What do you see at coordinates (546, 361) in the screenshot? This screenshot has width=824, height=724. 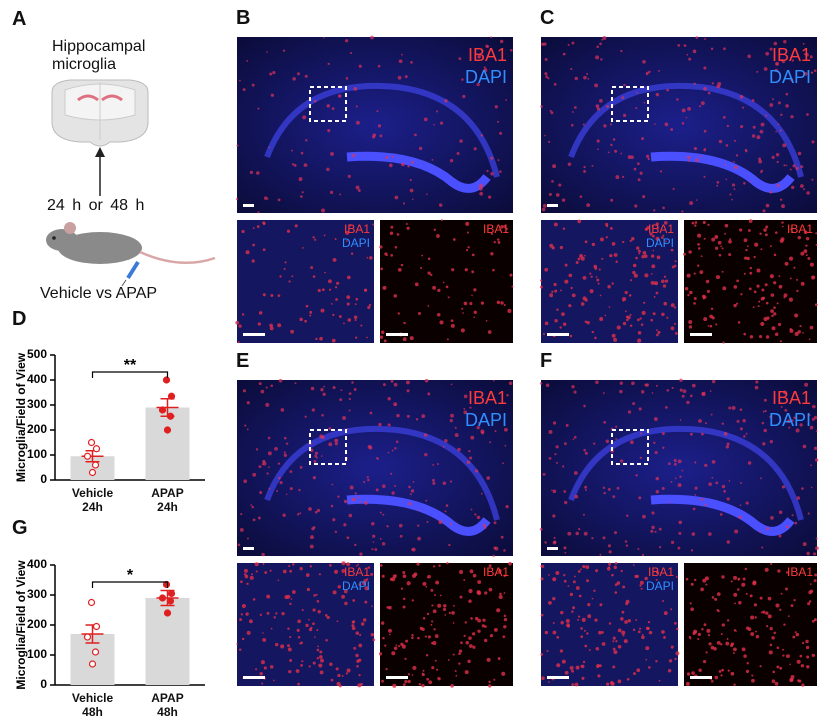 I see `panel-label: F` at bounding box center [546, 361].